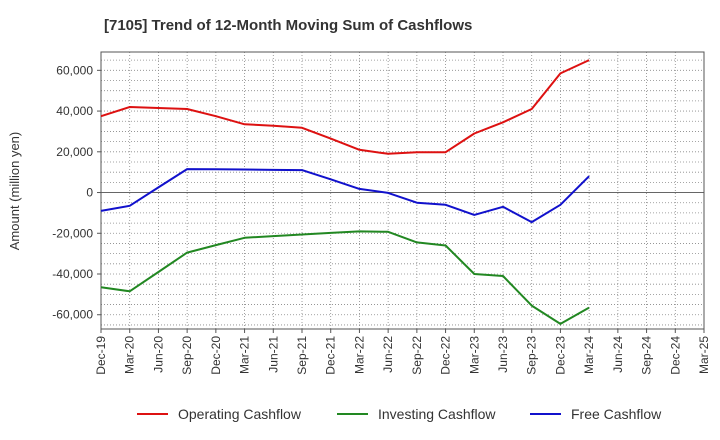 The width and height of the screenshot is (720, 440). I want to click on y-axis-title: Amount (million yen), so click(14, 191).